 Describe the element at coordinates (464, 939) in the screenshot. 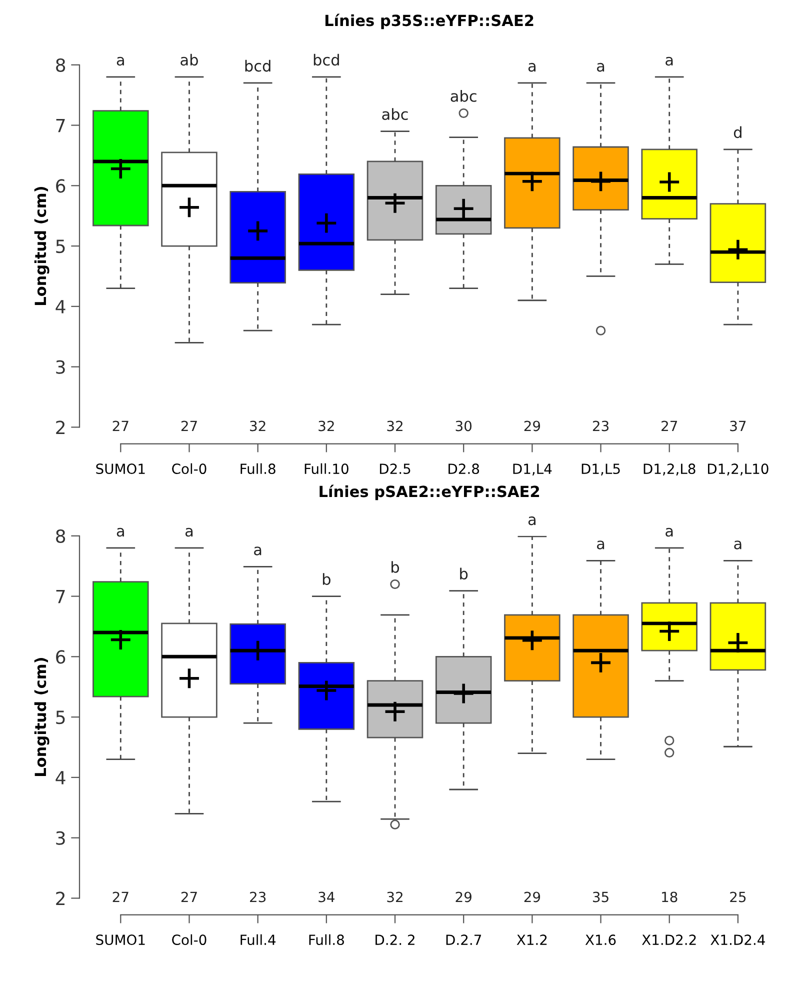

I see `x-tick-label: D.2.7` at that location.